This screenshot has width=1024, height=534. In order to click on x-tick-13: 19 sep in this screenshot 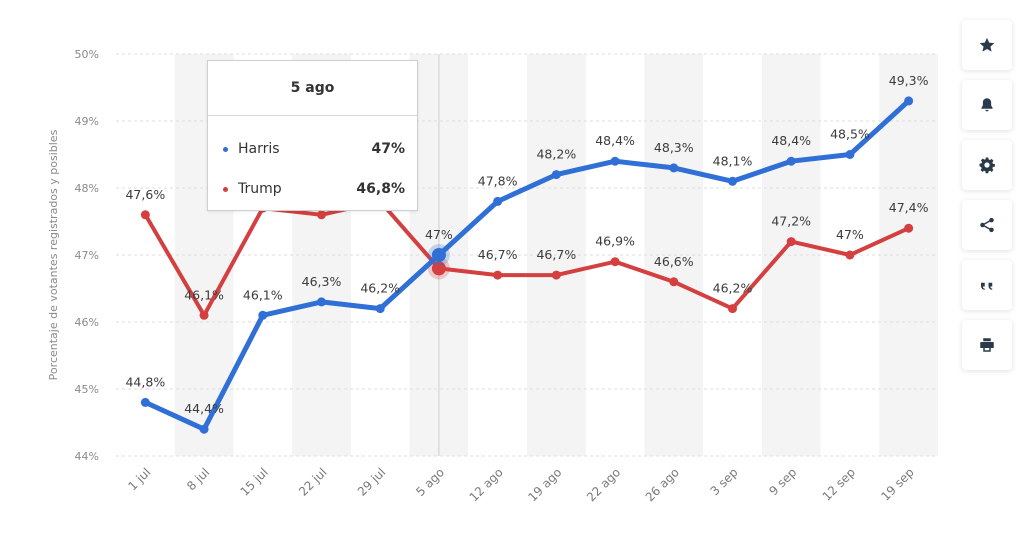, I will do `click(897, 484)`.